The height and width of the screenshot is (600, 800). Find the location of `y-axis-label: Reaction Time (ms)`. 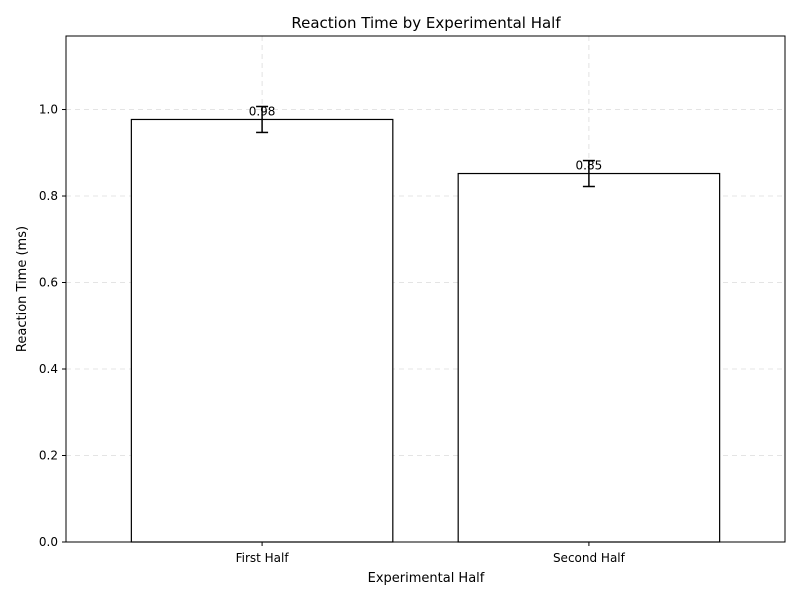

y-axis-label: Reaction Time (ms) is located at coordinates (22, 289).